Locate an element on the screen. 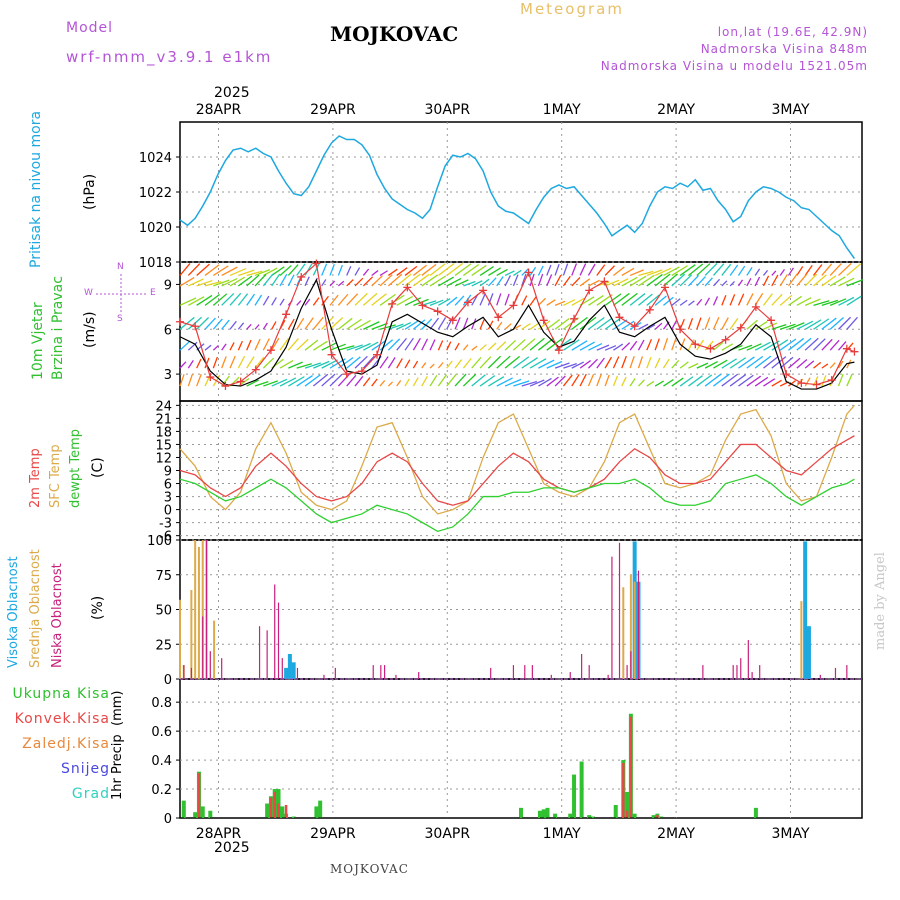 The image size is (900, 900). legend-graupel: Grad is located at coordinates (90, 794).